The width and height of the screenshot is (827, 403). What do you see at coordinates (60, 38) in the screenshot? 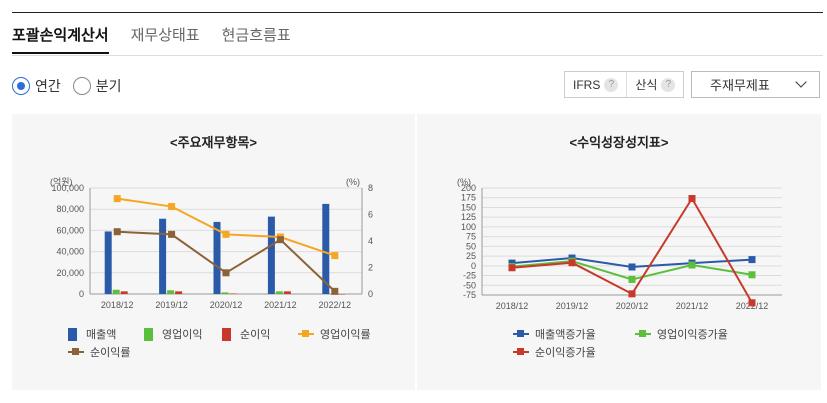
I see `tab-income-statement: 포괄손익계산서` at bounding box center [60, 38].